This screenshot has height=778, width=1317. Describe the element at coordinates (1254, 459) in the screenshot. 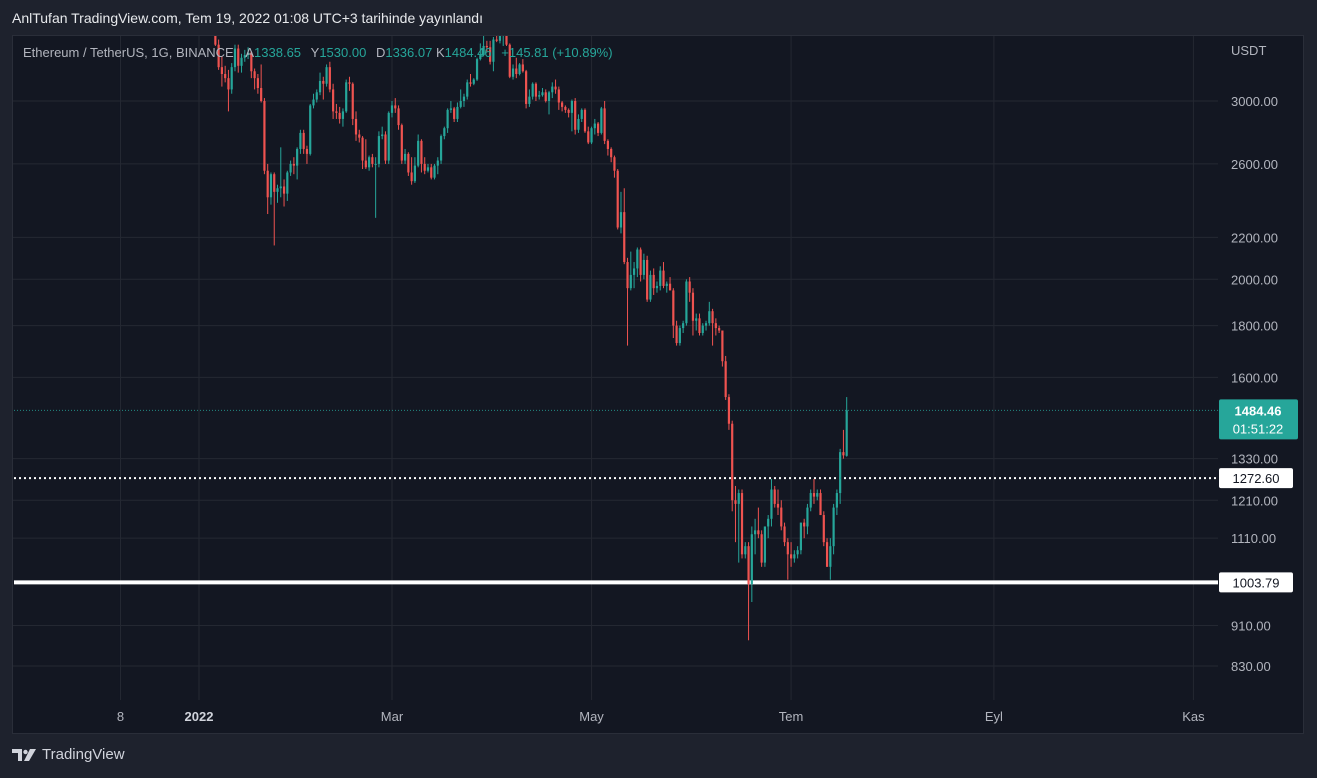

I see `y-tick-label: 1330.00` at that location.